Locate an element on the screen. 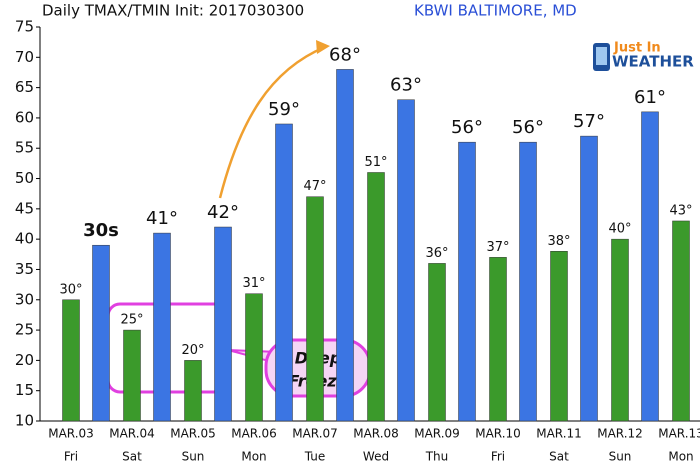 The image size is (700, 469). x-tick-label: MAR.03 is located at coordinates (71, 434).